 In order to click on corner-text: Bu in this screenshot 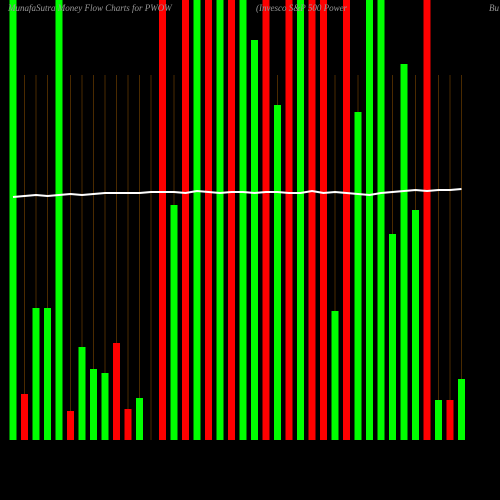, I will do `click(494, 8)`.